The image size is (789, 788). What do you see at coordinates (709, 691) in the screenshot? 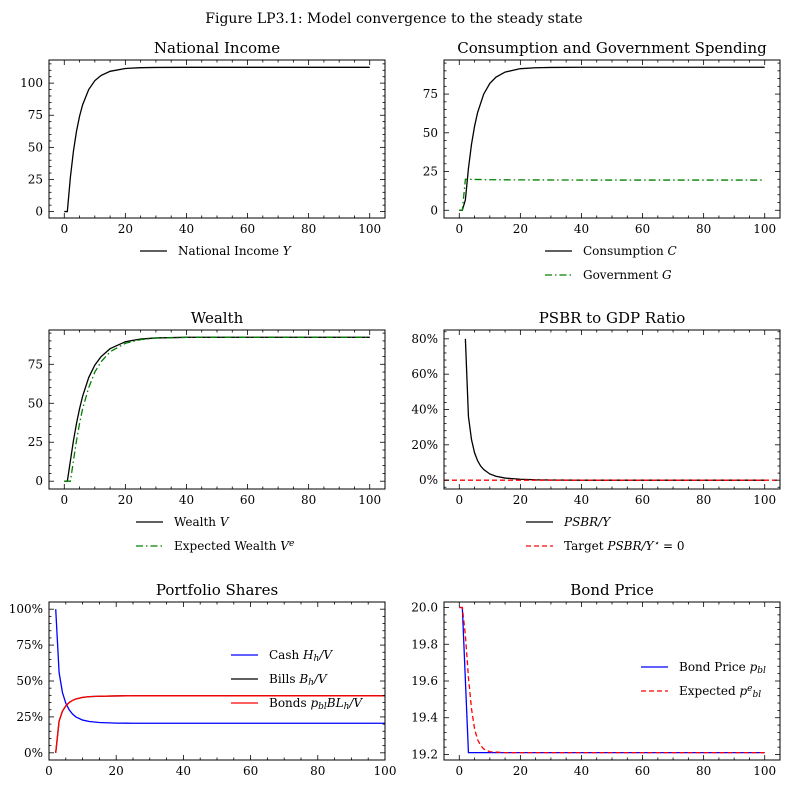
I see `legend-label-part: Expected` at bounding box center [709, 691].